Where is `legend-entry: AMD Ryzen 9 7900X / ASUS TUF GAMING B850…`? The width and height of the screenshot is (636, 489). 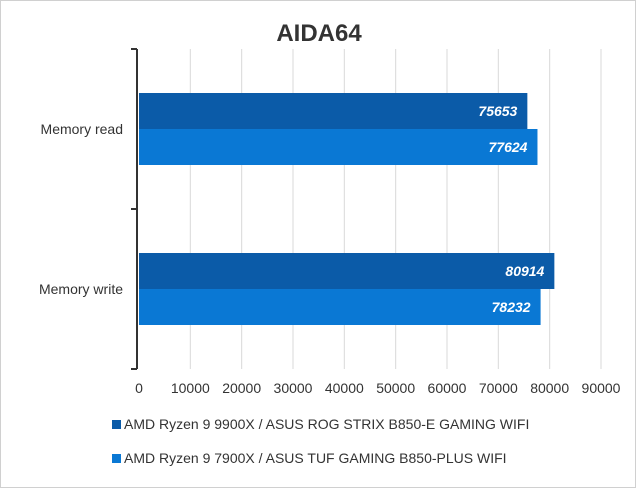 legend-entry: AMD Ryzen 9 7900X / ASUS TUF GAMING B850… is located at coordinates (315, 458).